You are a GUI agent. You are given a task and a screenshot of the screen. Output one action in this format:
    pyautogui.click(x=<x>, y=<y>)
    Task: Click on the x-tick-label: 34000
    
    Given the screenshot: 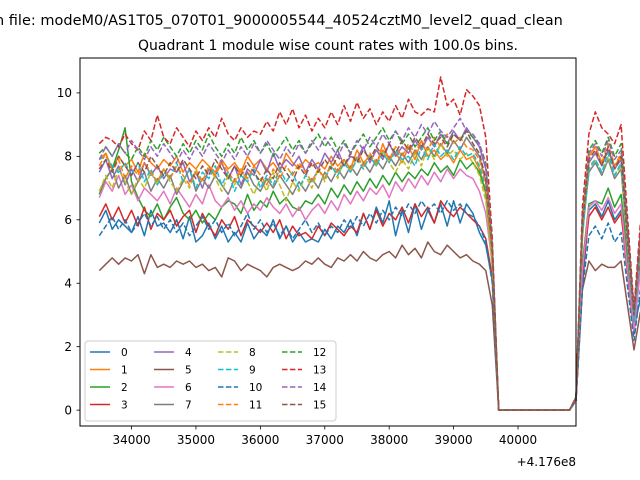 What is the action you would take?
    pyautogui.click(x=131, y=440)
    